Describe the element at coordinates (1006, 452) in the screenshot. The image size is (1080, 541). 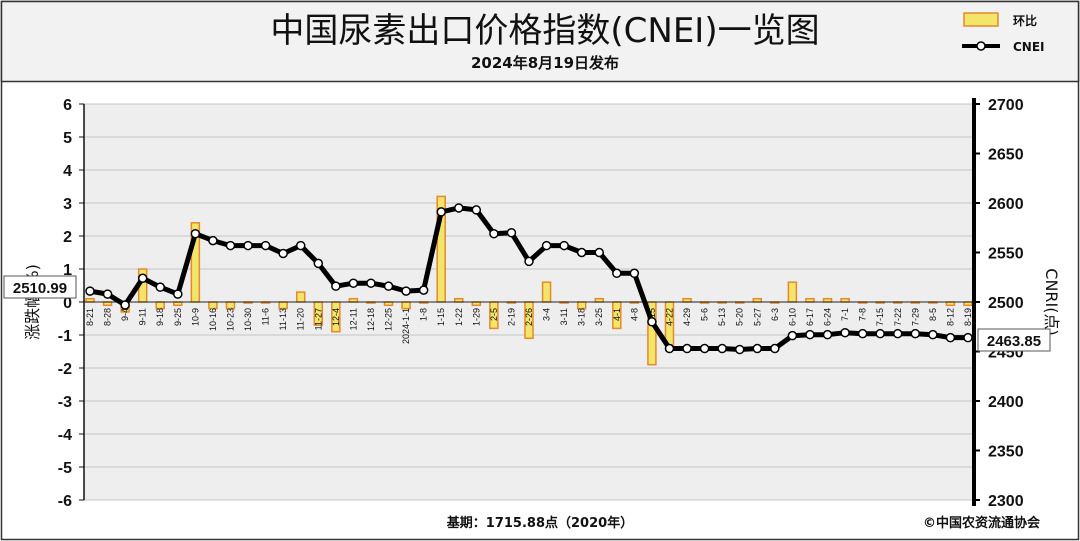
I see `right-tick-label: 2350` at that location.